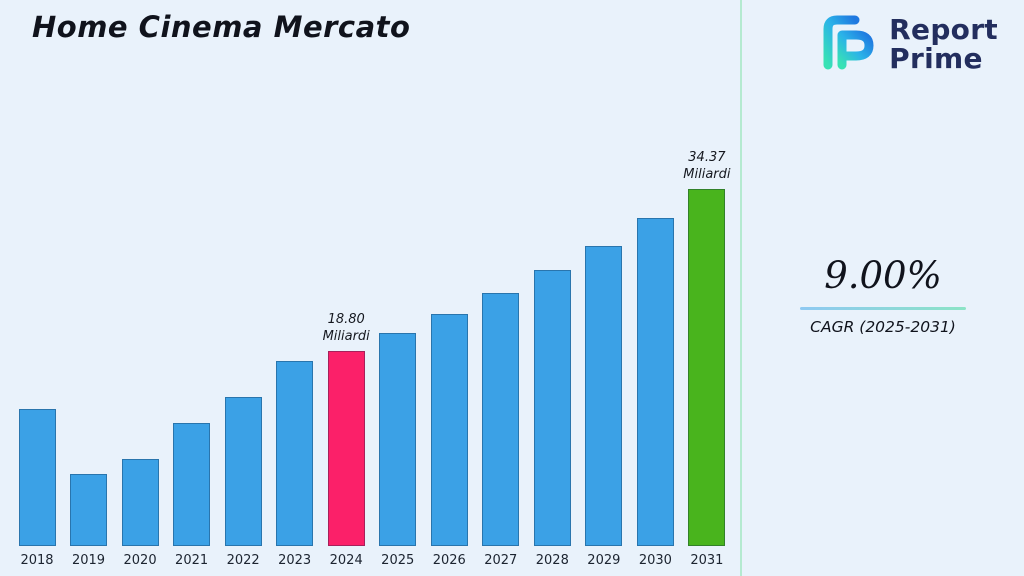 The width and height of the screenshot is (1024, 576). I want to click on bar-column-2031: 34.37 Miliardi 2031, so click(707, 359).